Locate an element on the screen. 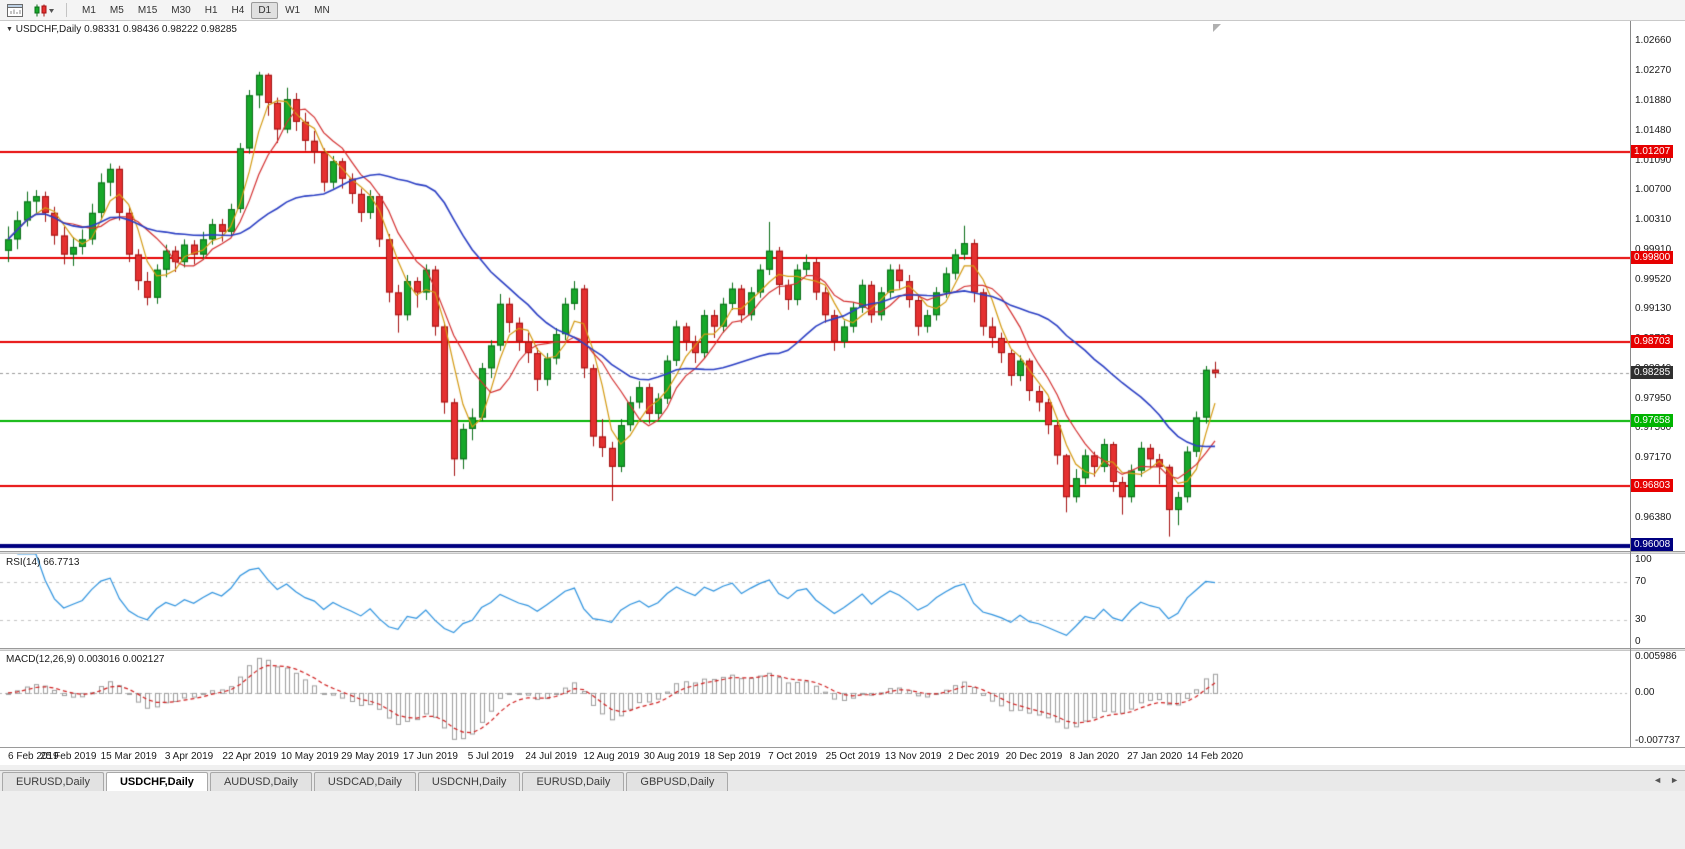  date-label: 20 Dec 2019 is located at coordinates (1034, 756).